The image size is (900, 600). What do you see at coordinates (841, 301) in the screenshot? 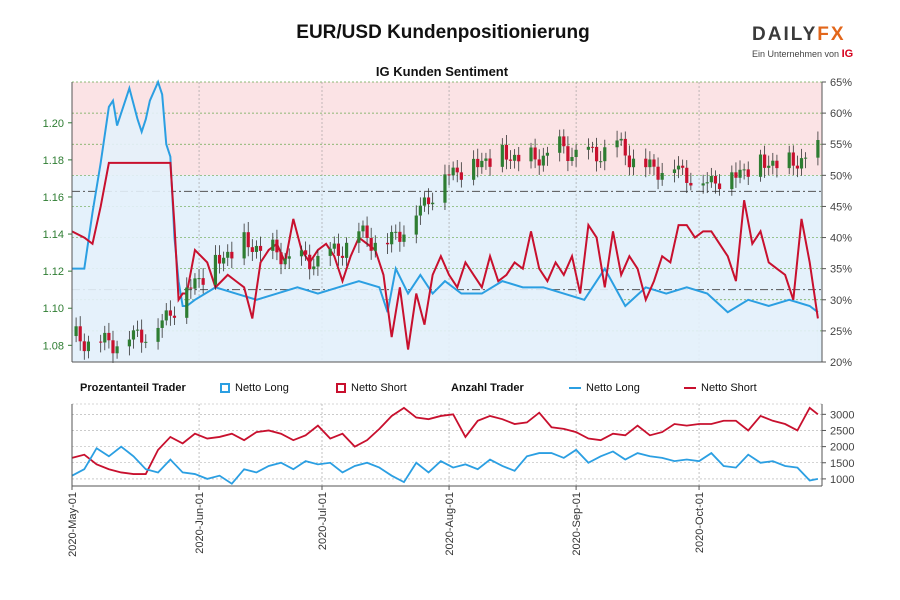
I see `tick-label-pct: 30%` at bounding box center [841, 301].